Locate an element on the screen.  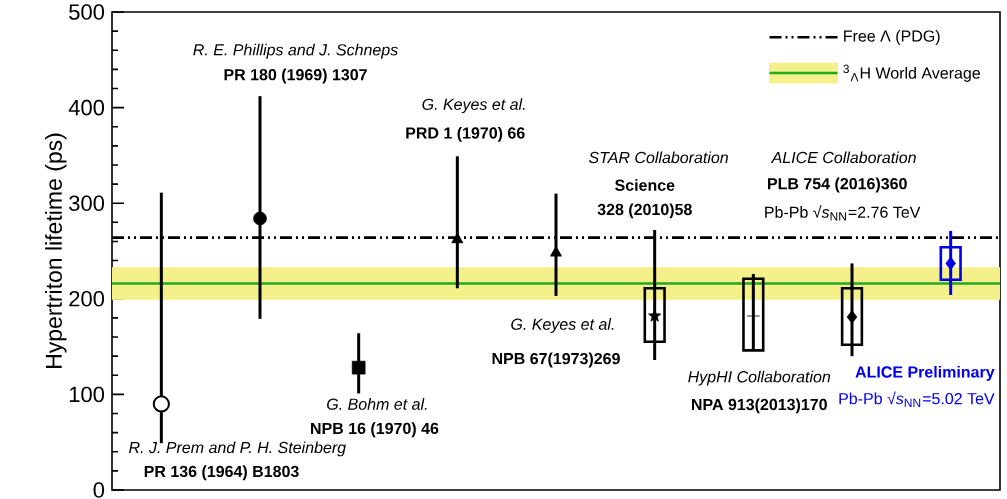
y-tick-label: 400 is located at coordinates (86, 107).